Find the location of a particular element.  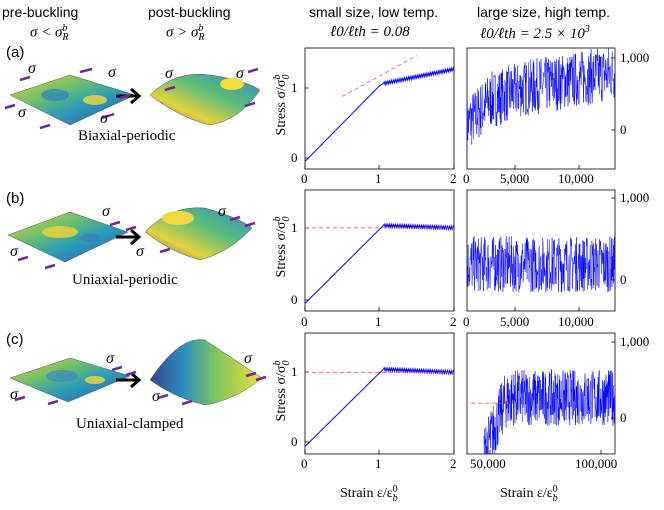

series-b-left-simulation is located at coordinates (379, 263).